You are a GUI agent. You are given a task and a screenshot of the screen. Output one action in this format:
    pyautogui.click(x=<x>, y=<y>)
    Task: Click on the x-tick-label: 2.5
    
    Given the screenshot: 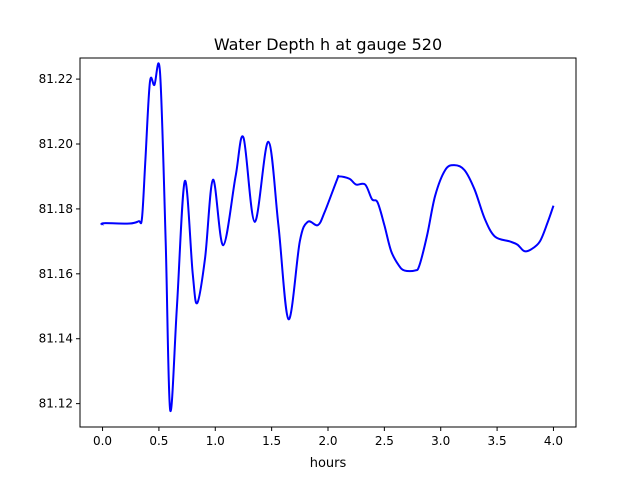 What is the action you would take?
    pyautogui.click(x=384, y=441)
    